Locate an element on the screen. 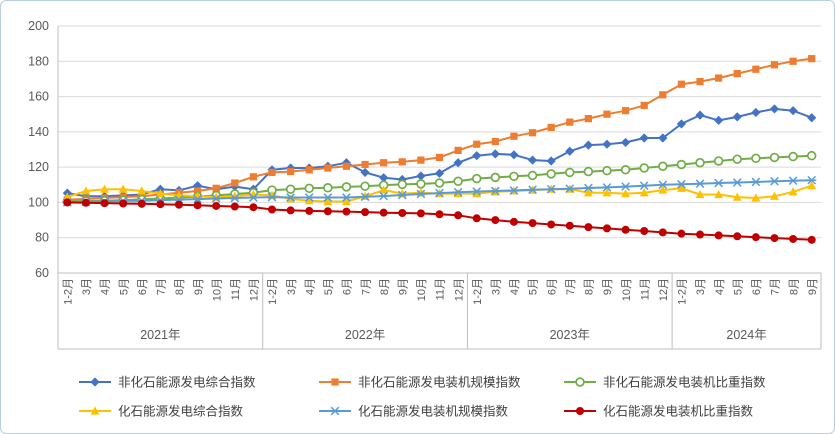 This screenshot has height=434, width=835. x-axis-month-label: 9月 is located at coordinates (199, 286).